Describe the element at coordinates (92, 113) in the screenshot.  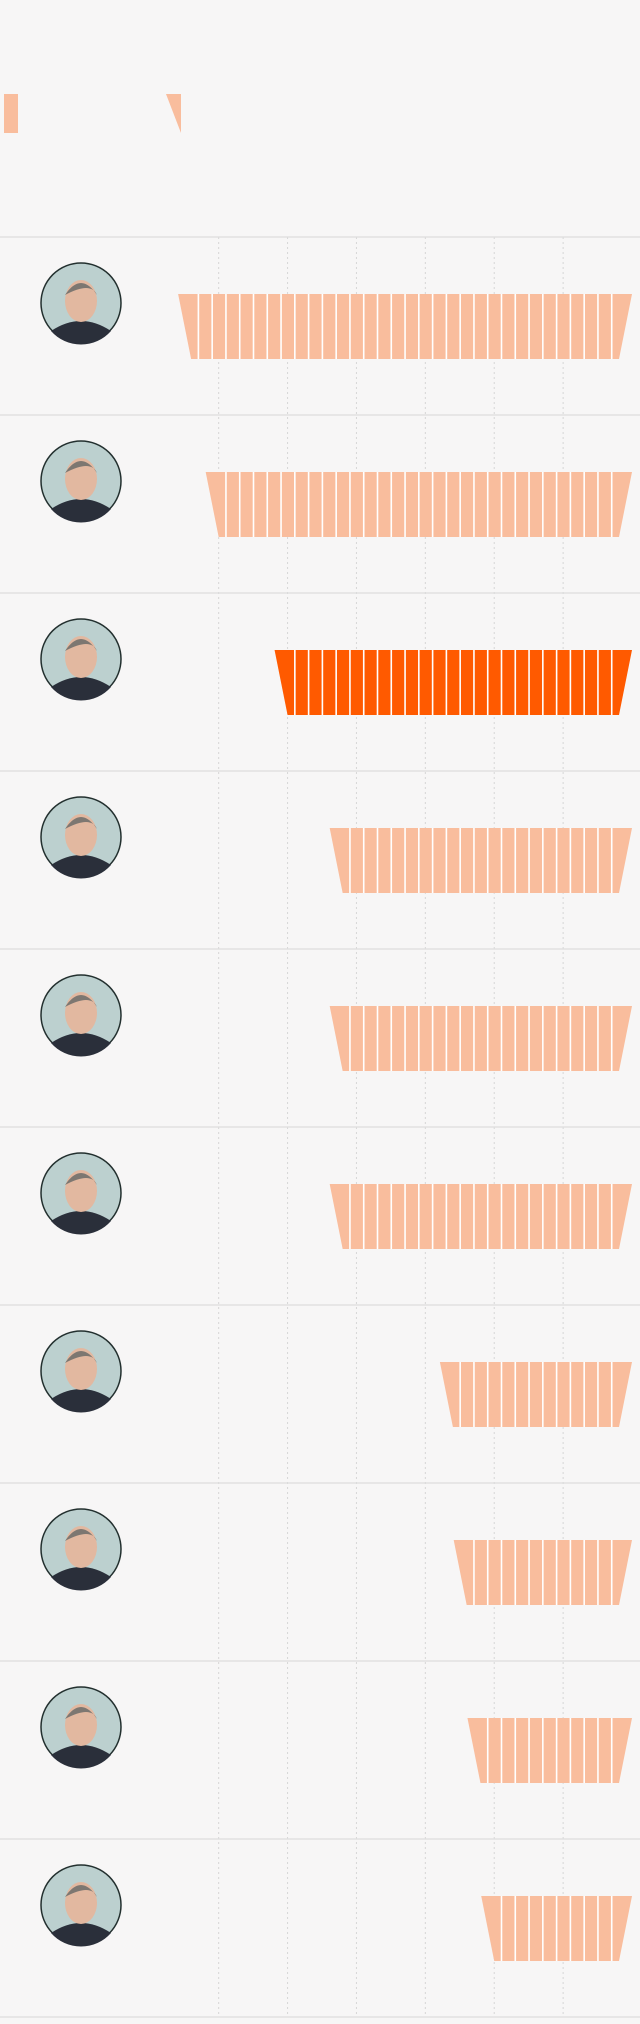
I see `legend` at that location.